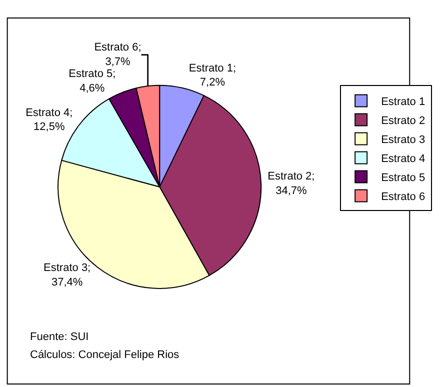 This screenshot has height=387, width=442. What do you see at coordinates (291, 184) in the screenshot?
I see `data-label: Estrato 2; 34,7%` at bounding box center [291, 184].